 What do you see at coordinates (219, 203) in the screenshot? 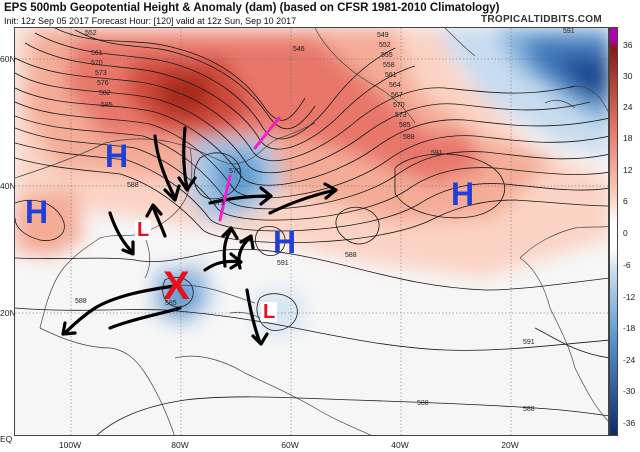
I see `contour-label: 579` at bounding box center [219, 203].